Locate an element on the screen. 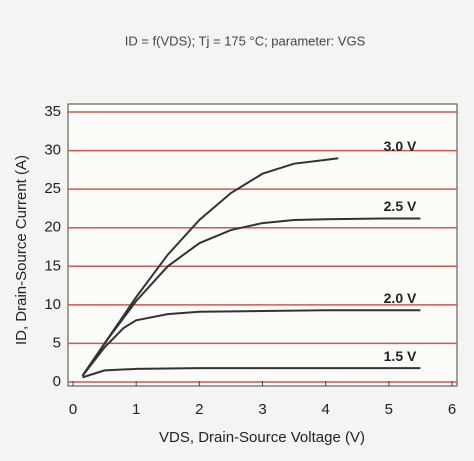 The height and width of the screenshot is (461, 474). y-tick-label: 15 is located at coordinates (52, 265).